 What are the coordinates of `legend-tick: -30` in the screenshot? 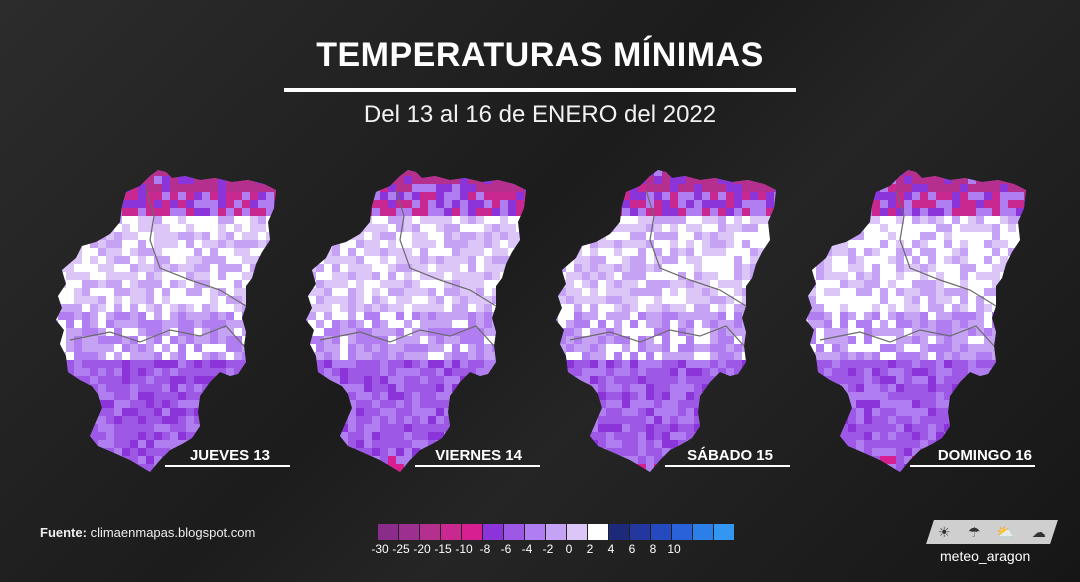 It's located at (380, 549).